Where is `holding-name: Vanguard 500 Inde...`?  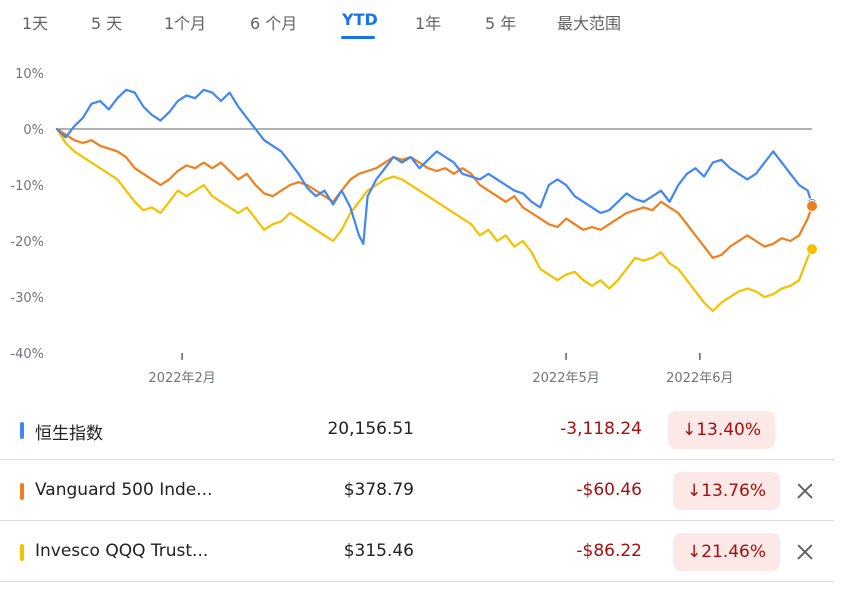
holding-name: Vanguard 500 Inde... is located at coordinates (124, 490).